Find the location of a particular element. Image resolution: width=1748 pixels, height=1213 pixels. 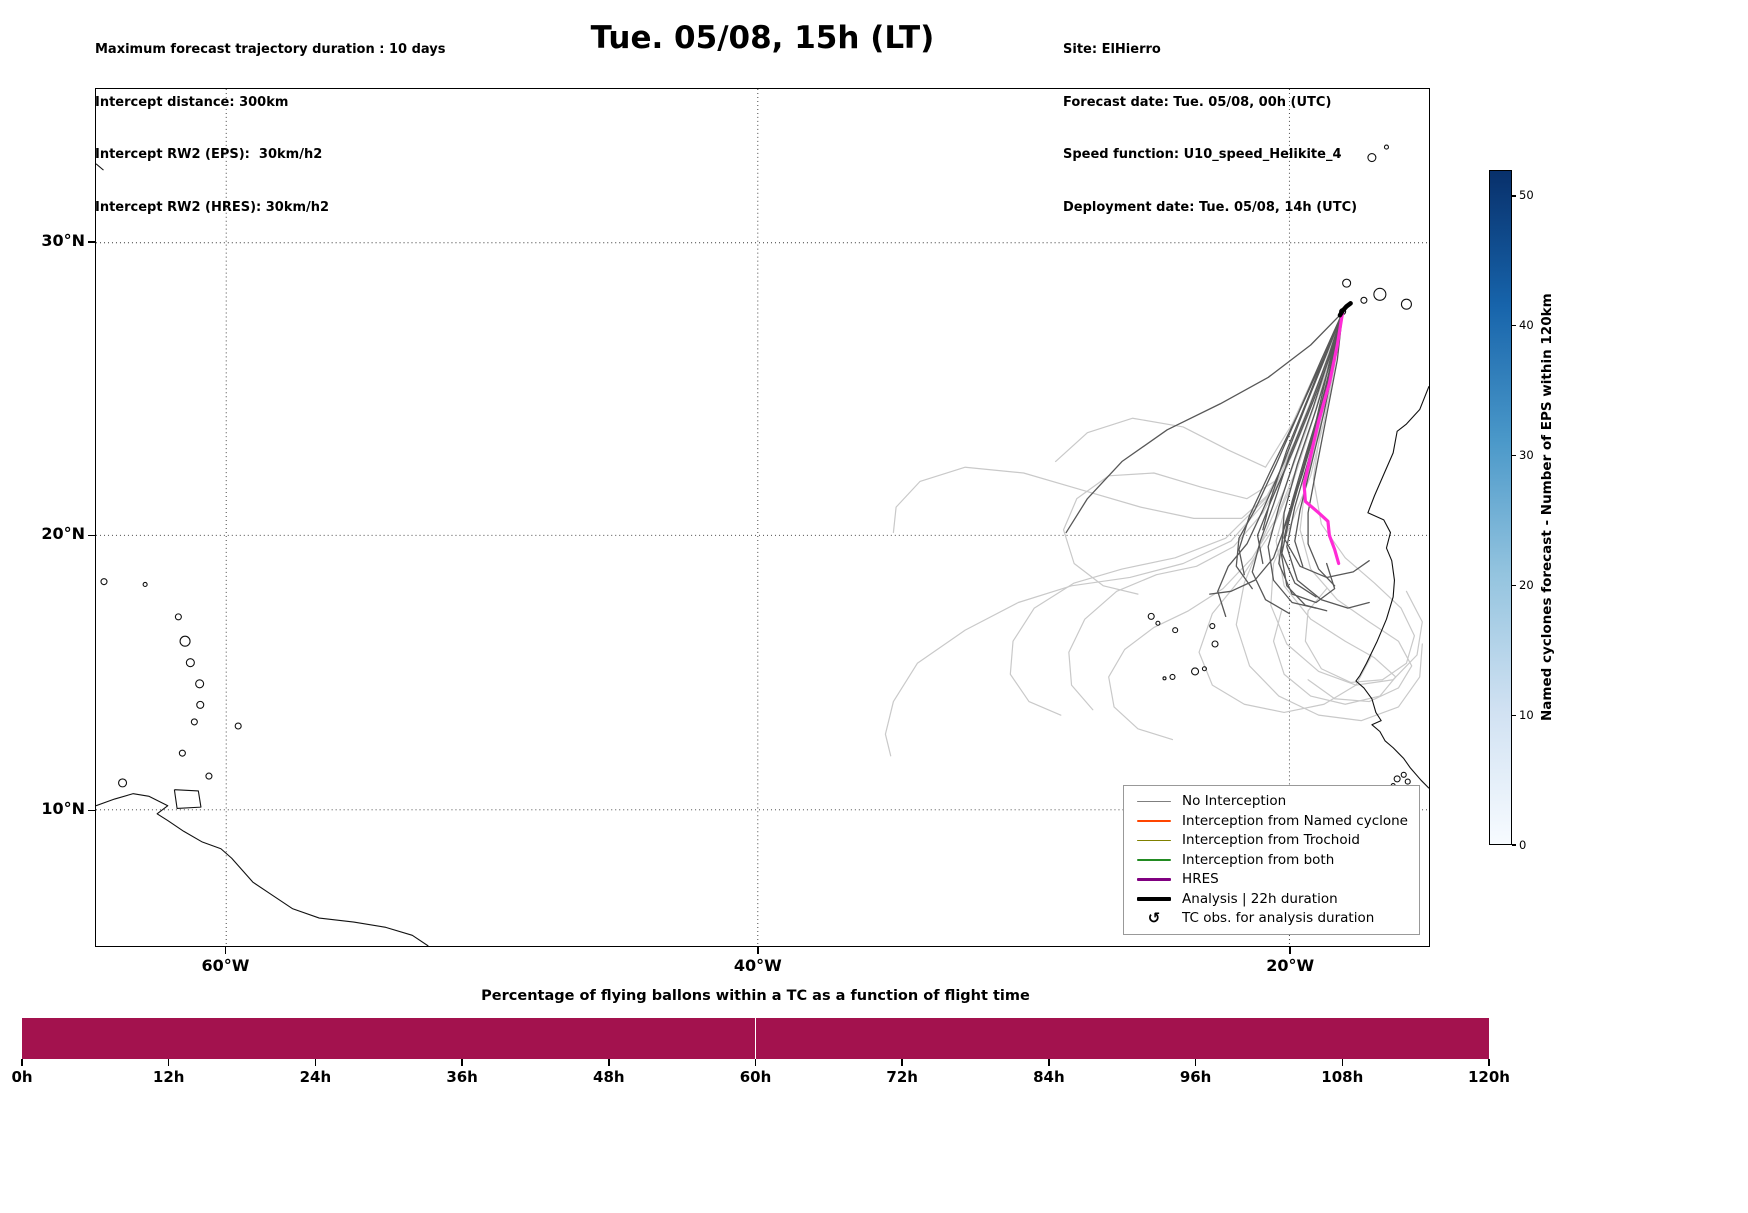

legend-item: Interception from Trochoid is located at coordinates (1271, 841).